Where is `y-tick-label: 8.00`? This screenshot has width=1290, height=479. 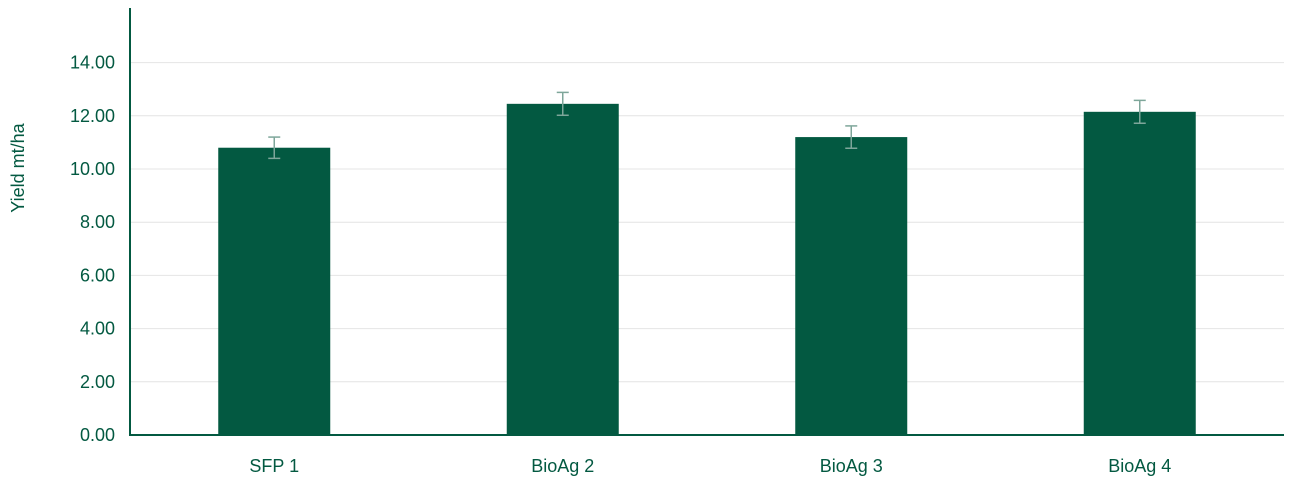 y-tick-label: 8.00 is located at coordinates (97, 222).